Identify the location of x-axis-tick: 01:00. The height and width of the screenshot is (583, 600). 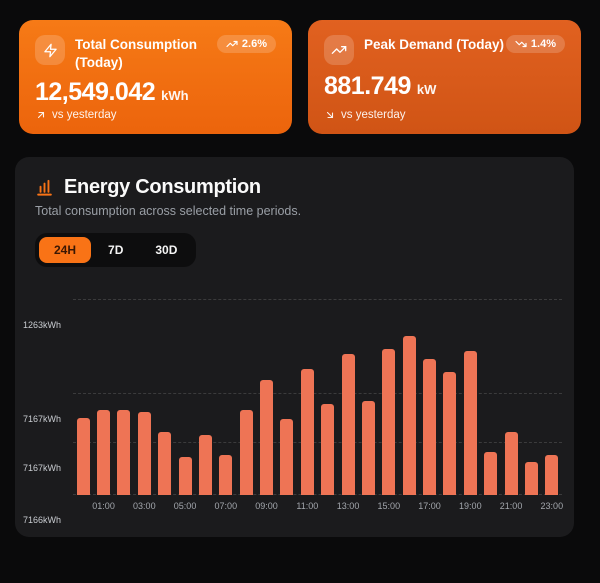
(103, 506).